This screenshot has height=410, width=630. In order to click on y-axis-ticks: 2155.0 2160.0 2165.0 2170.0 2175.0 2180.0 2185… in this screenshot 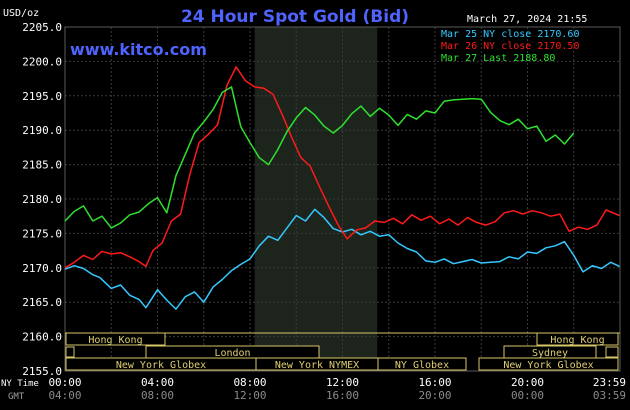, I will do `click(42, 199)`.